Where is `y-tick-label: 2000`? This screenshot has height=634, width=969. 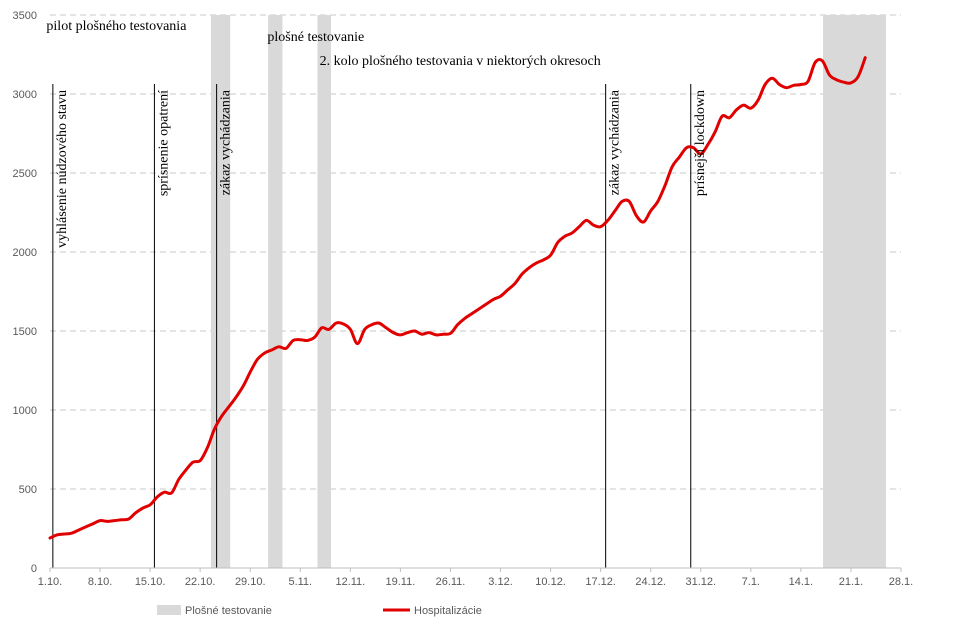
y-tick-label: 2000 is located at coordinates (25, 253).